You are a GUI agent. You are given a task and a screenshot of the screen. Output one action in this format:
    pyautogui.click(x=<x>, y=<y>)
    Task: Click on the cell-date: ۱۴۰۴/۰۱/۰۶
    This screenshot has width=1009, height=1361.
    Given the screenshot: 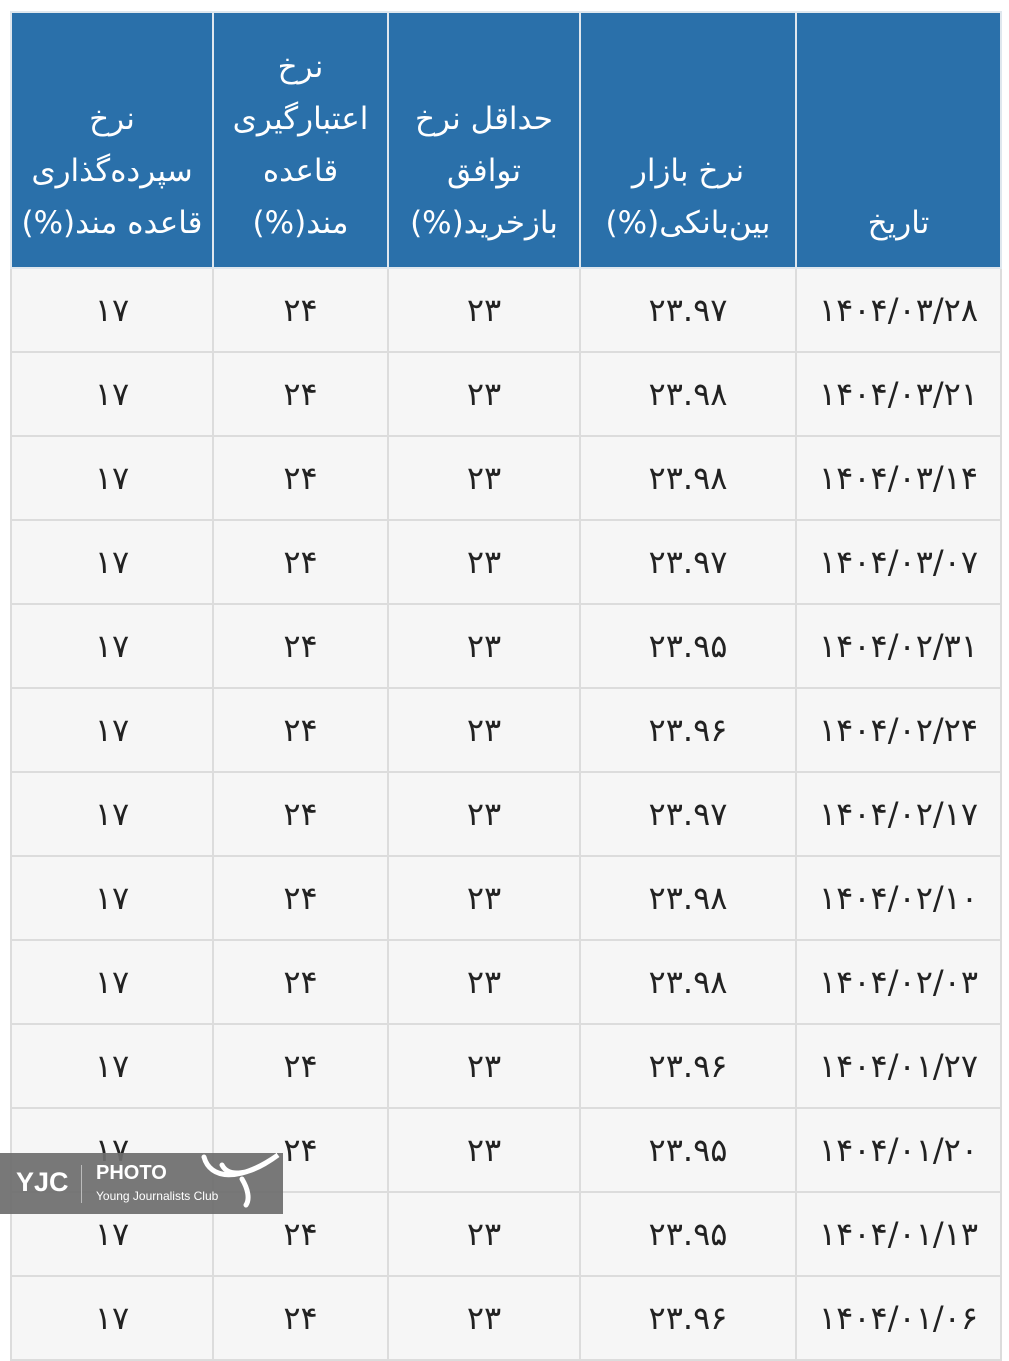 What is the action you would take?
    pyautogui.click(x=898, y=1318)
    